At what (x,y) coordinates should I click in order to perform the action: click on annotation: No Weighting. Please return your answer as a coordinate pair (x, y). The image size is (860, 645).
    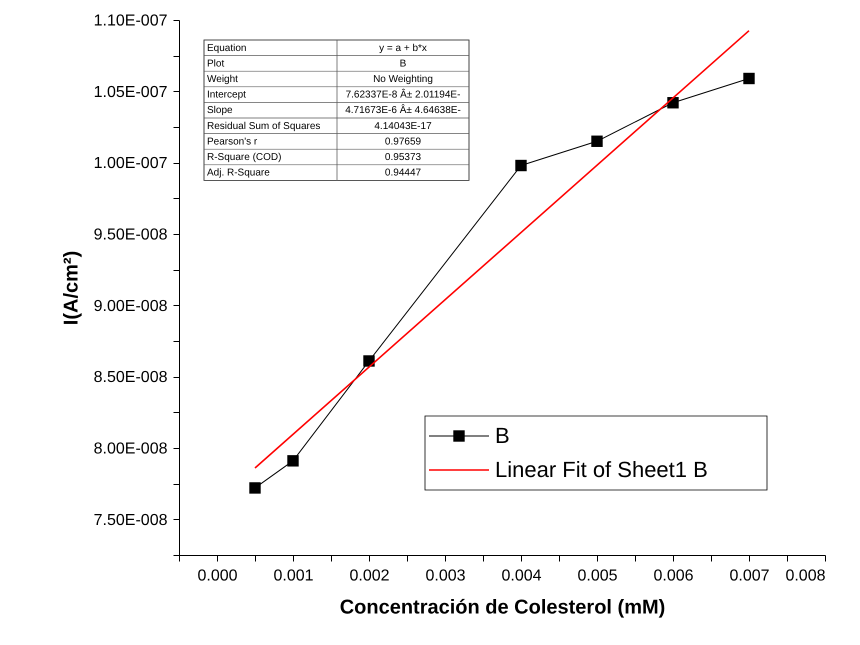
    Looking at the image, I should click on (403, 79).